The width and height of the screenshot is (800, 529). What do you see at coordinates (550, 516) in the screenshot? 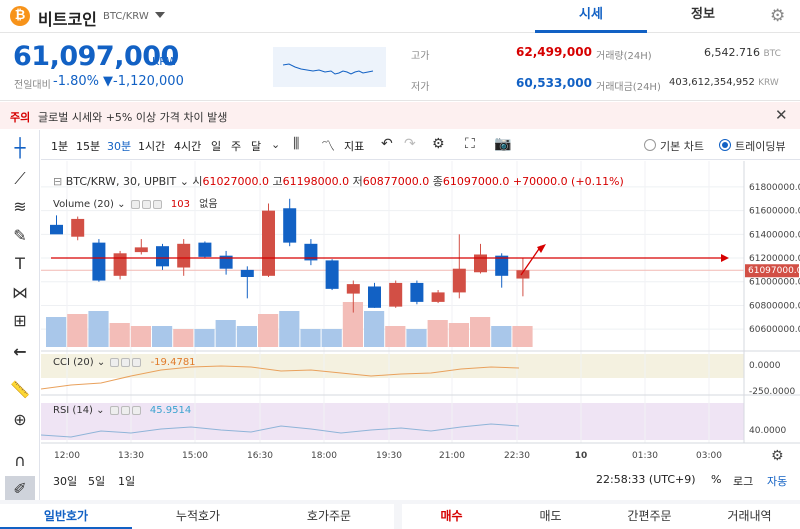
I see `tab-sell: 매도` at bounding box center [550, 516].